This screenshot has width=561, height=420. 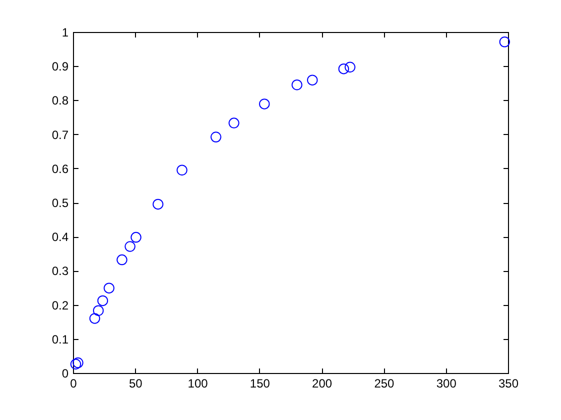 What do you see at coordinates (65, 33) in the screenshot?
I see `y-tick-label: 1` at bounding box center [65, 33].